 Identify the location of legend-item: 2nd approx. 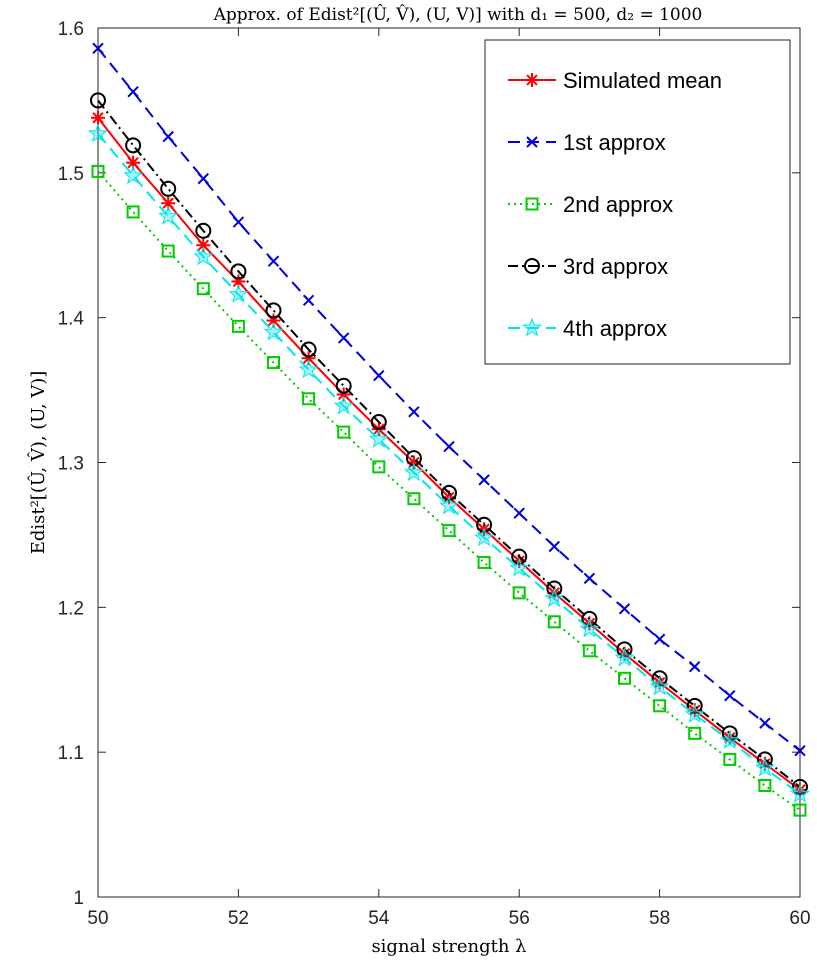
(590, 204).